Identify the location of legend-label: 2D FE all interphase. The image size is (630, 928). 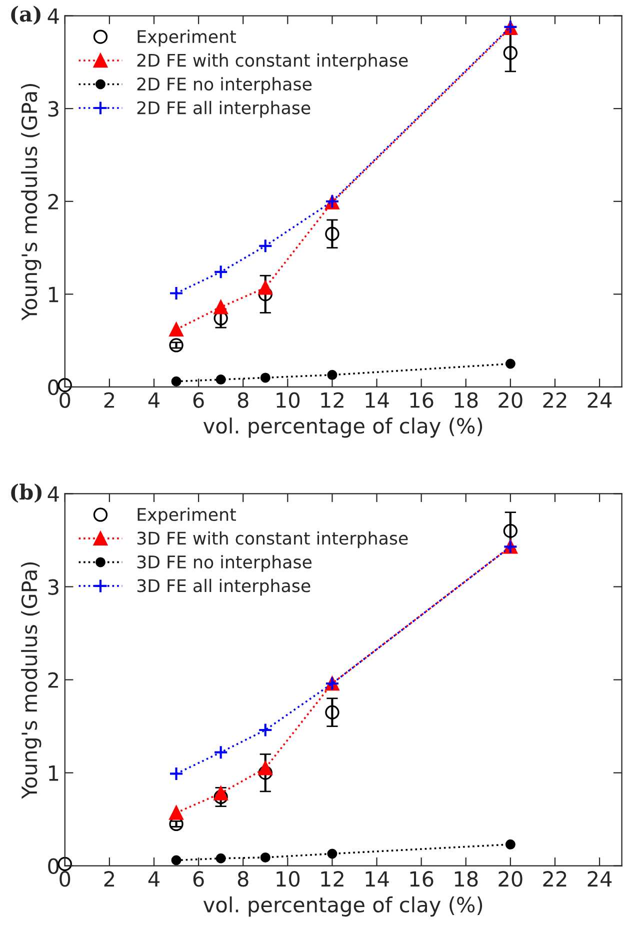
(223, 109).